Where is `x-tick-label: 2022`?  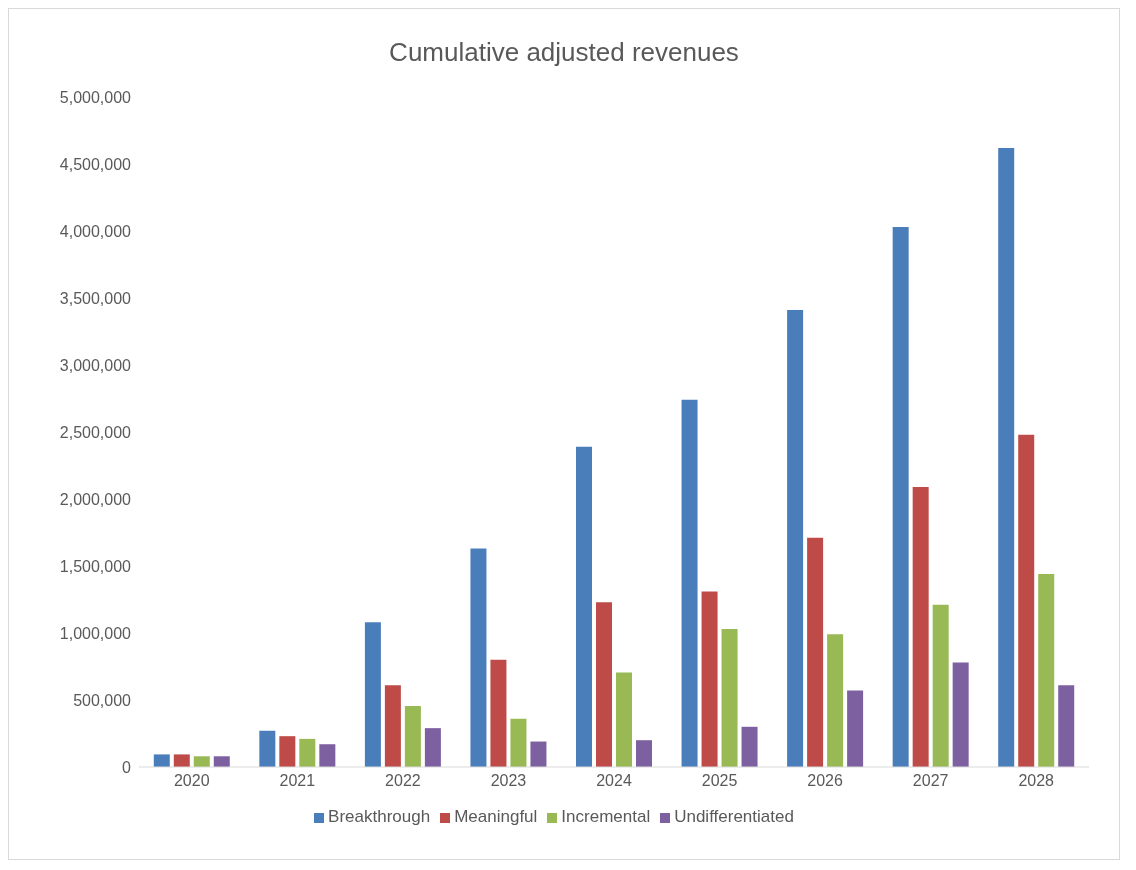
x-tick-label: 2022 is located at coordinates (403, 781).